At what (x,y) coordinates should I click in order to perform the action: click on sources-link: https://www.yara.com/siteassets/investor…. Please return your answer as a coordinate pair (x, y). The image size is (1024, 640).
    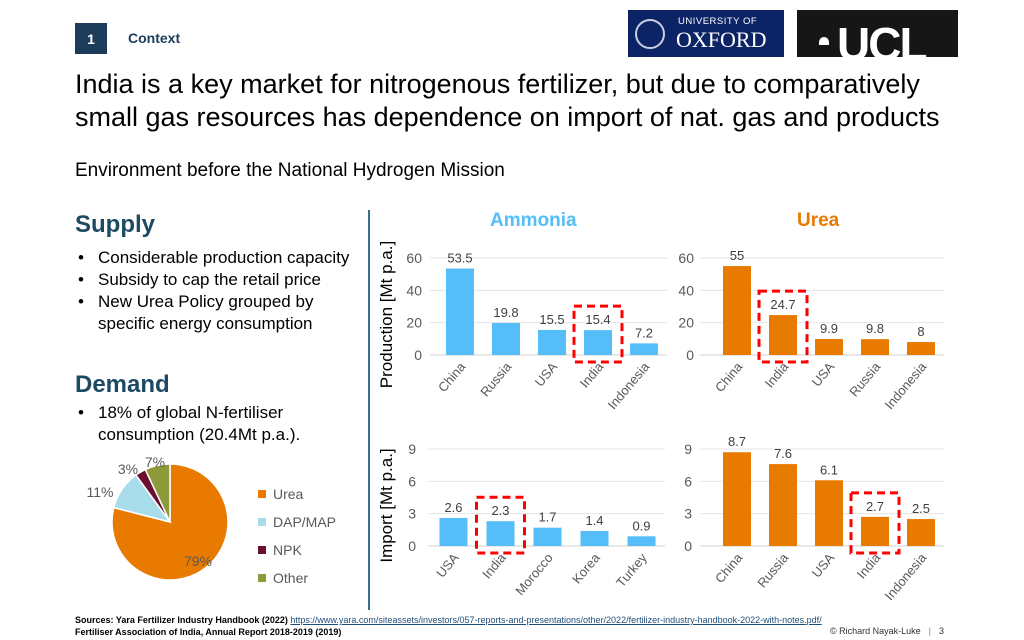
    Looking at the image, I should click on (556, 620).